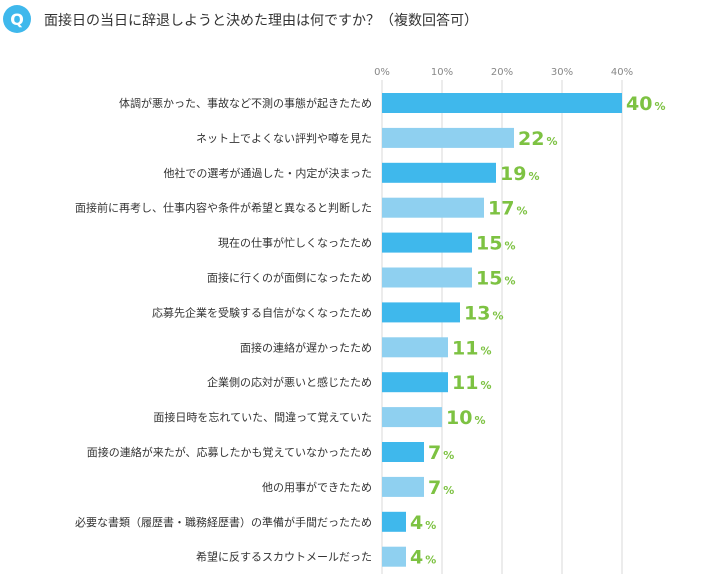 Image resolution: width=708 pixels, height=578 pixels. What do you see at coordinates (289, 278) in the screenshot?
I see `category-label: 面接に行くのが面倒になったため` at bounding box center [289, 278].